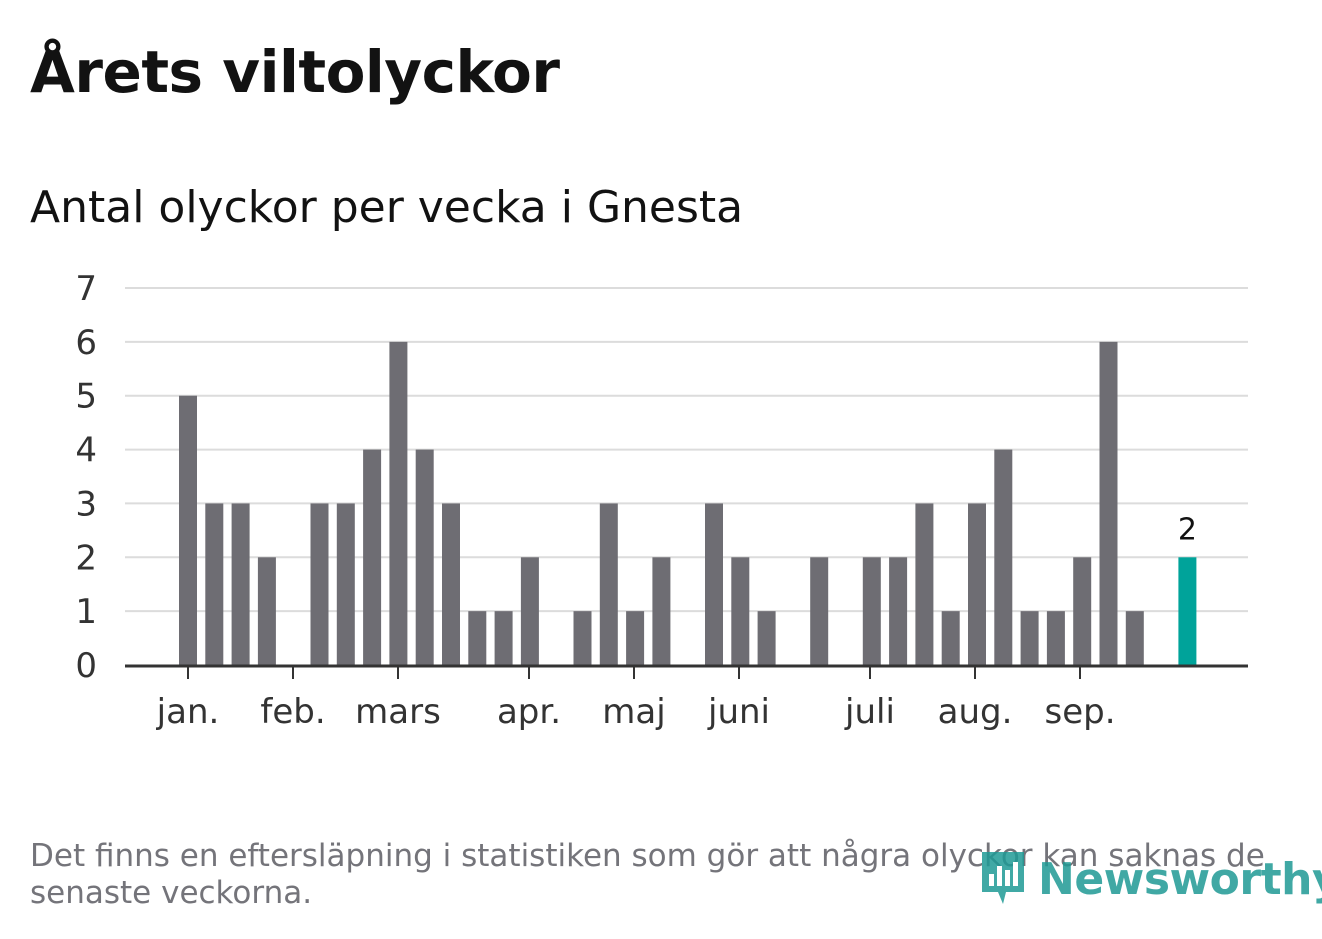  Describe the element at coordinates (86, 666) in the screenshot. I see `y-tick-label: 0` at that location.